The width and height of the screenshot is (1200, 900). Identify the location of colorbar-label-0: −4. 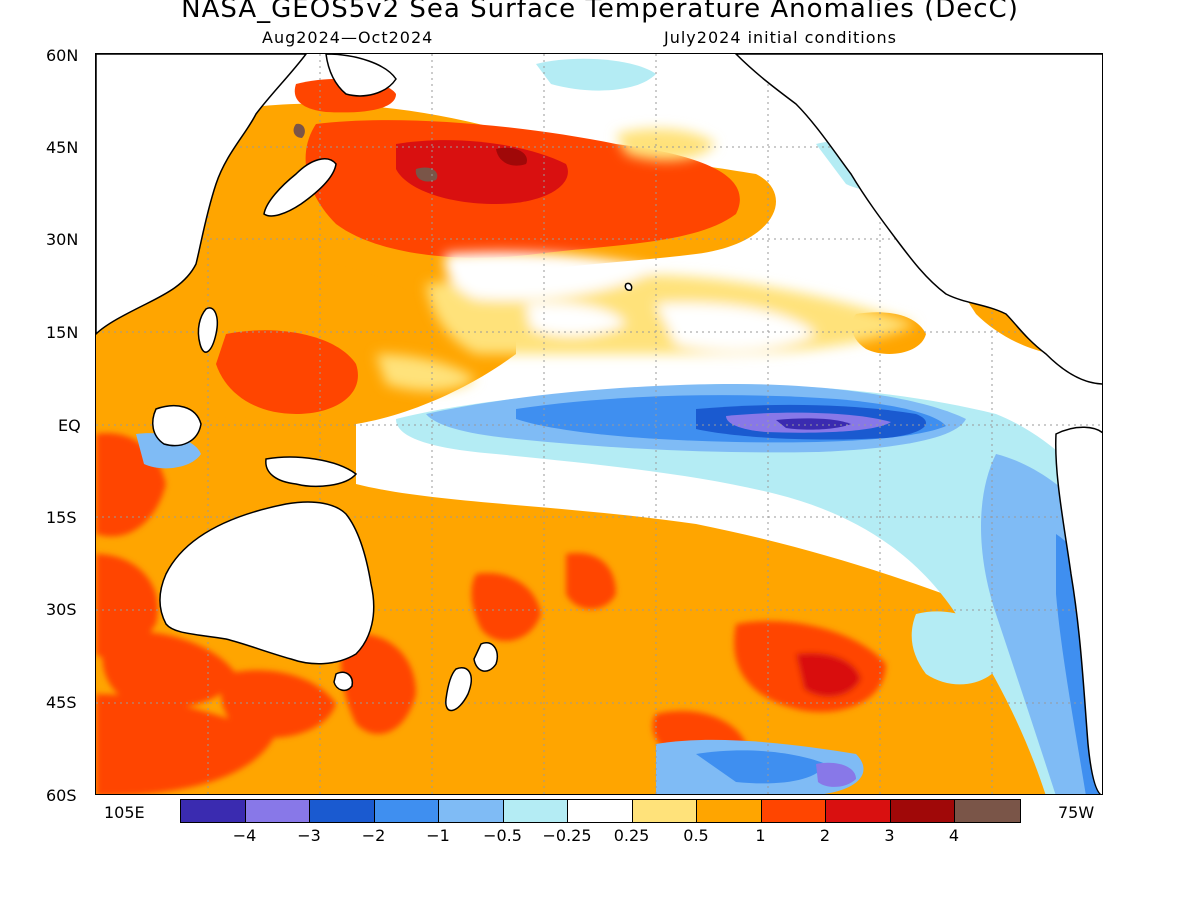
(244, 835).